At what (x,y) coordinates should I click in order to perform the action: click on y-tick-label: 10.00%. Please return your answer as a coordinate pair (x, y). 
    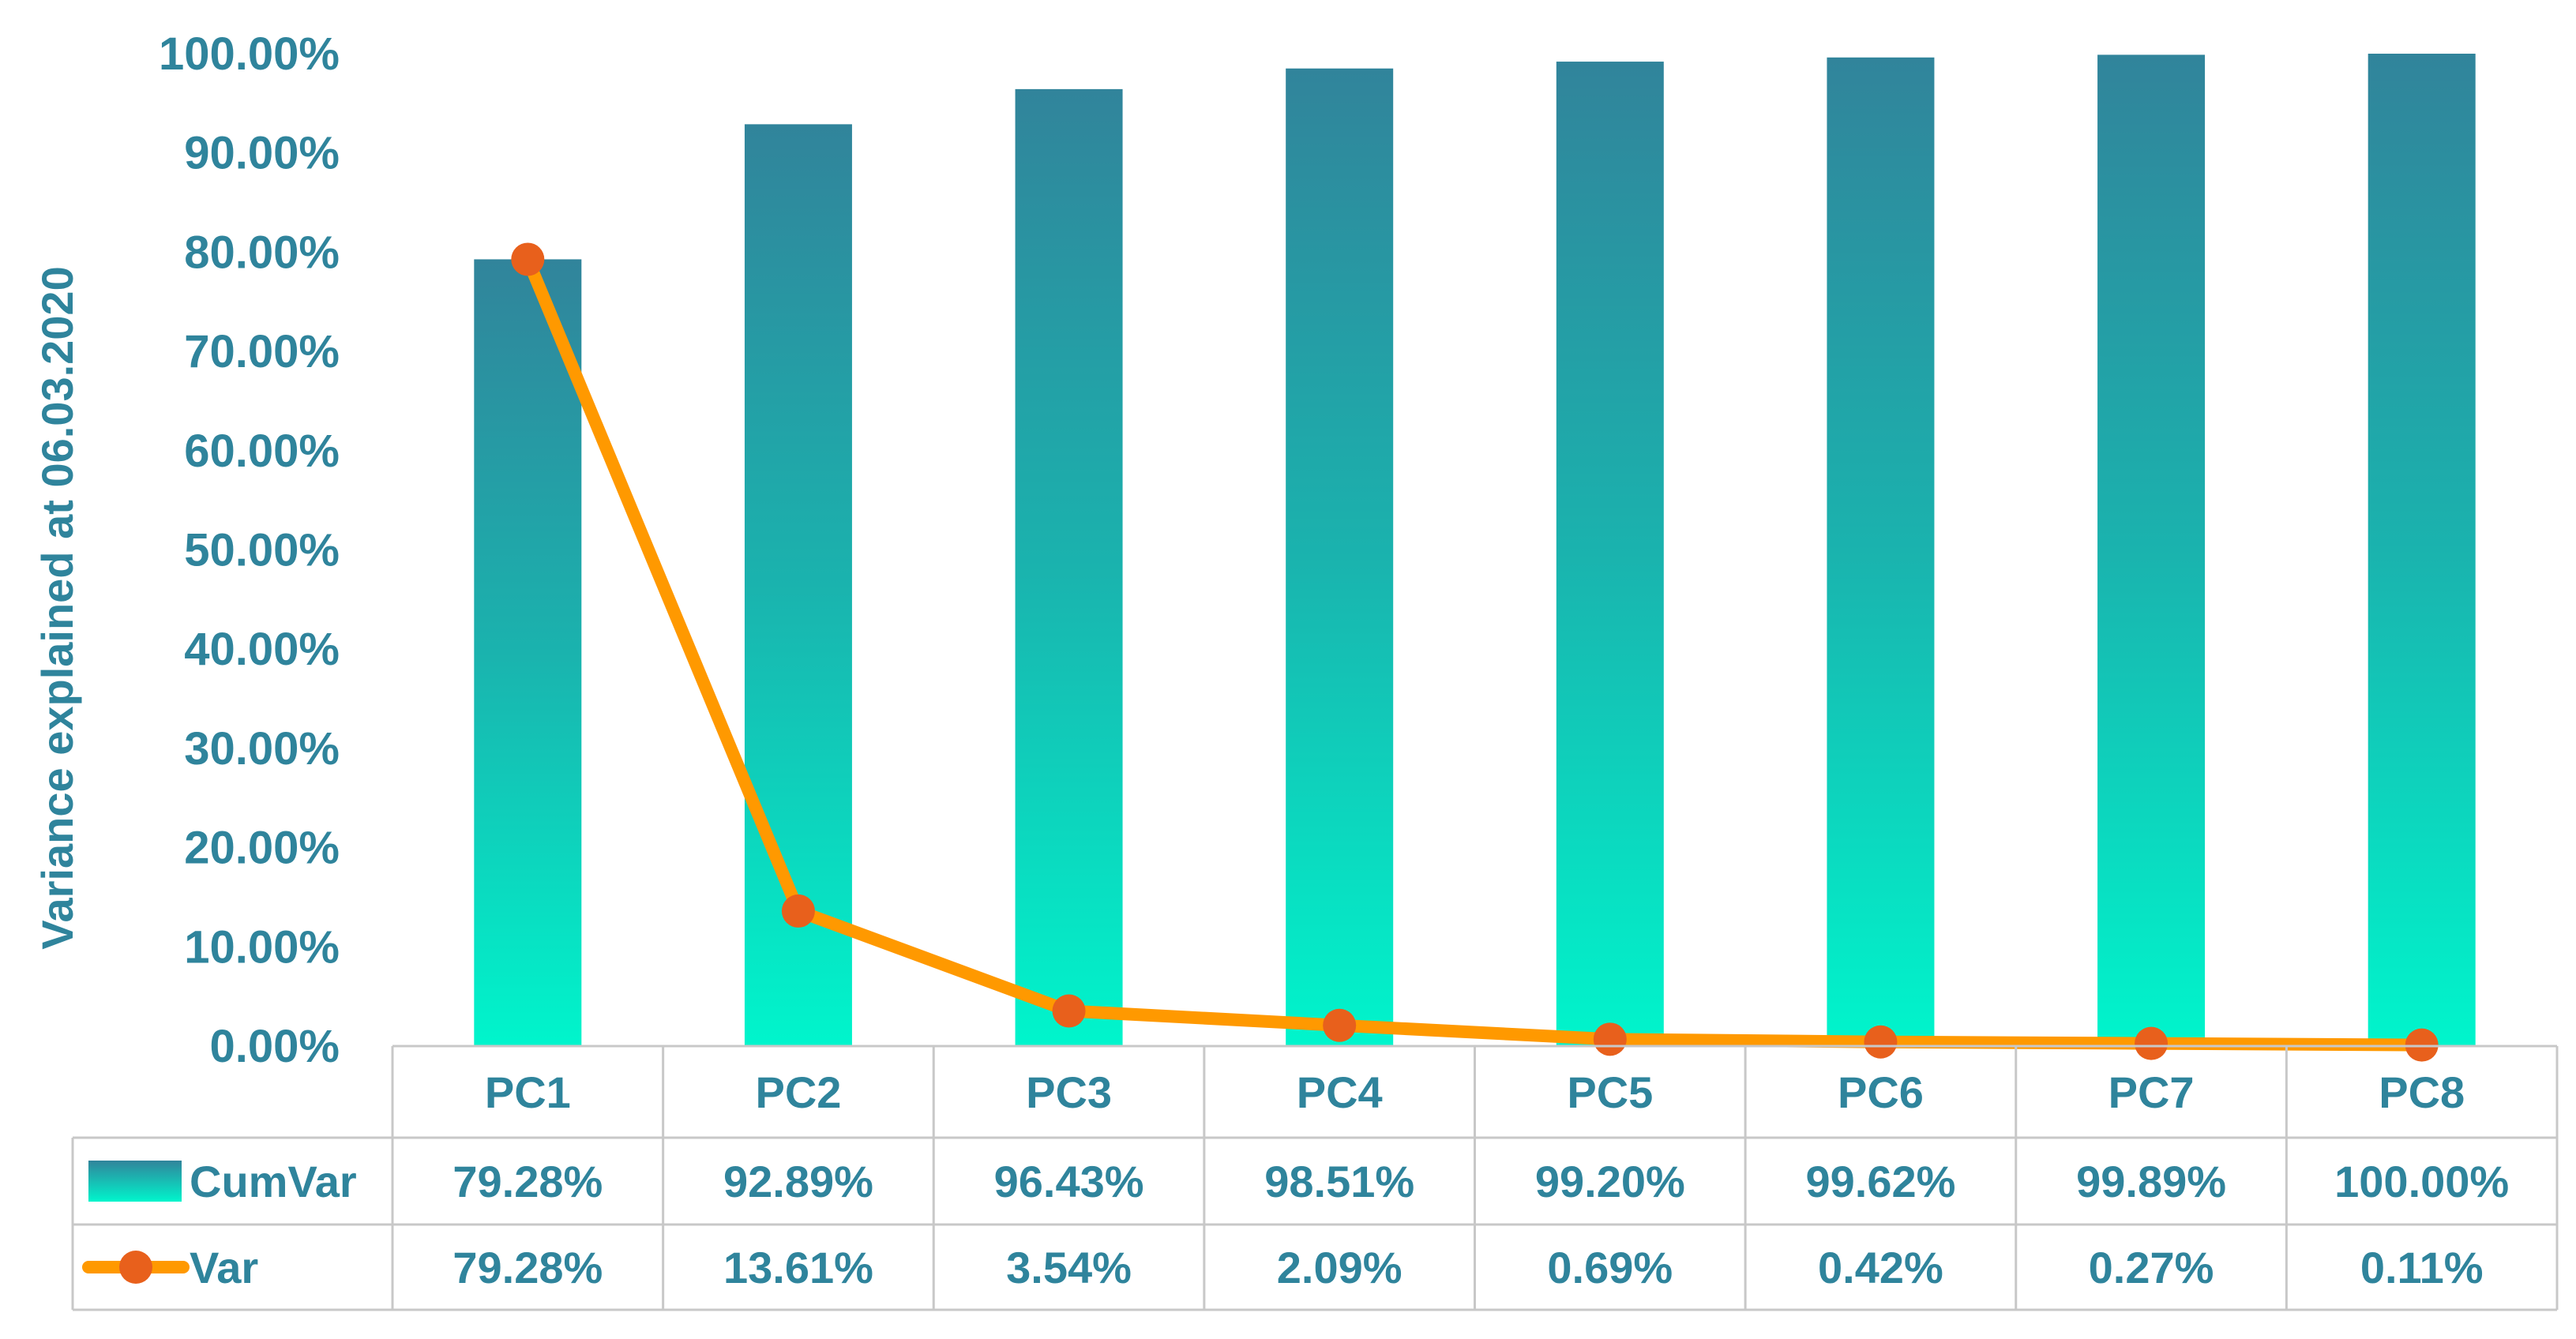
    Looking at the image, I should click on (262, 947).